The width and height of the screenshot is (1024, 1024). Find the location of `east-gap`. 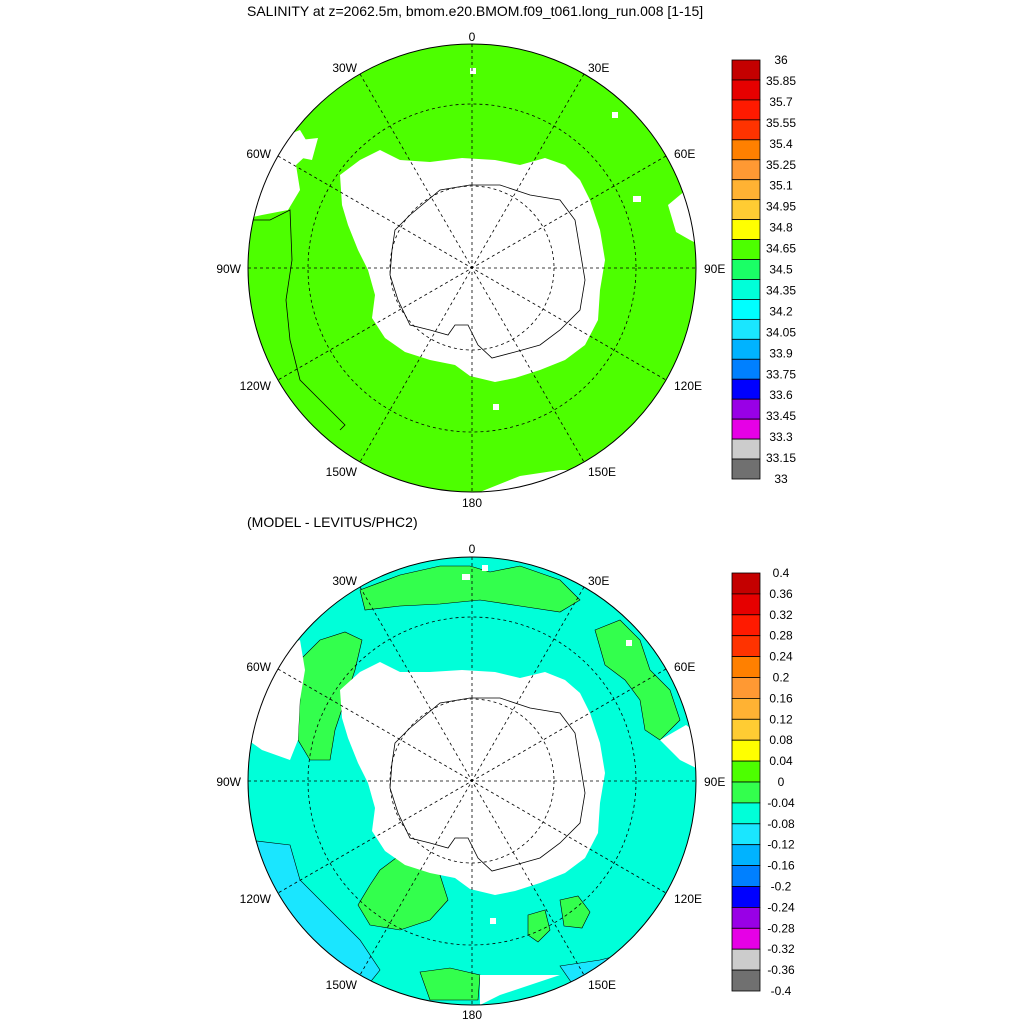

east-gap is located at coordinates (678, 747).